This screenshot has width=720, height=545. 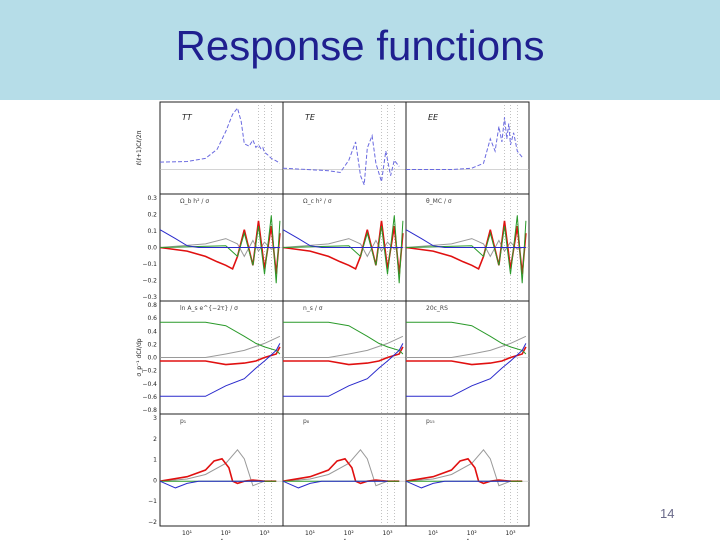 I want to click on column-label: TE, so click(x=310, y=117).